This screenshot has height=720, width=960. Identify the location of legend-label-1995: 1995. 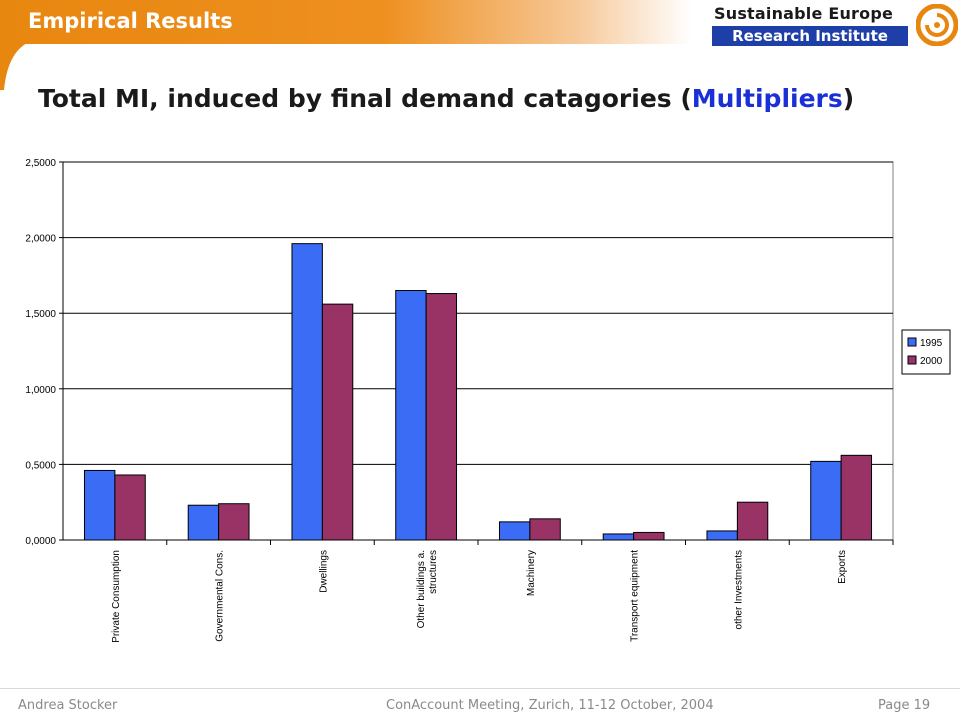
(931, 343).